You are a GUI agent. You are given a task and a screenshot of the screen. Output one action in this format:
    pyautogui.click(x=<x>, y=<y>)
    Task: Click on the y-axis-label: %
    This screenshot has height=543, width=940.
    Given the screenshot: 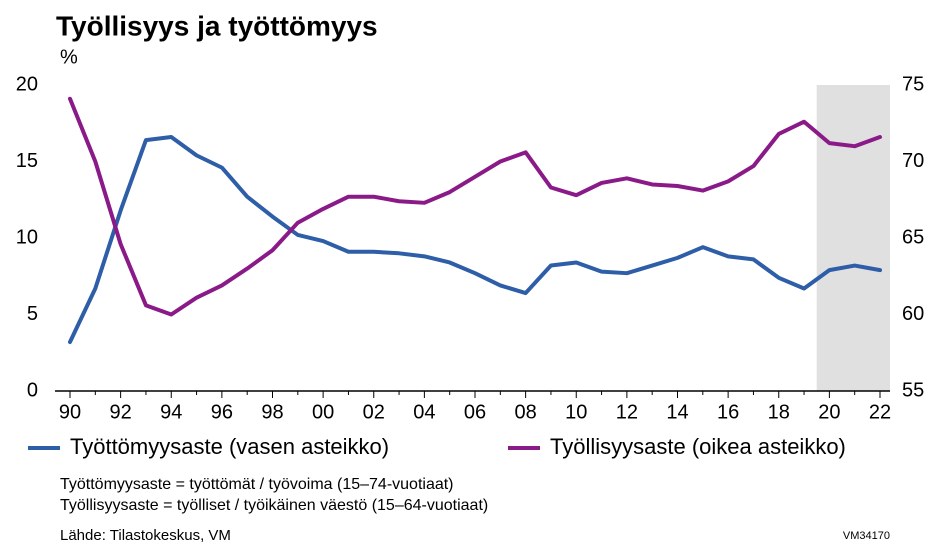 What is the action you would take?
    pyautogui.click(x=69, y=57)
    